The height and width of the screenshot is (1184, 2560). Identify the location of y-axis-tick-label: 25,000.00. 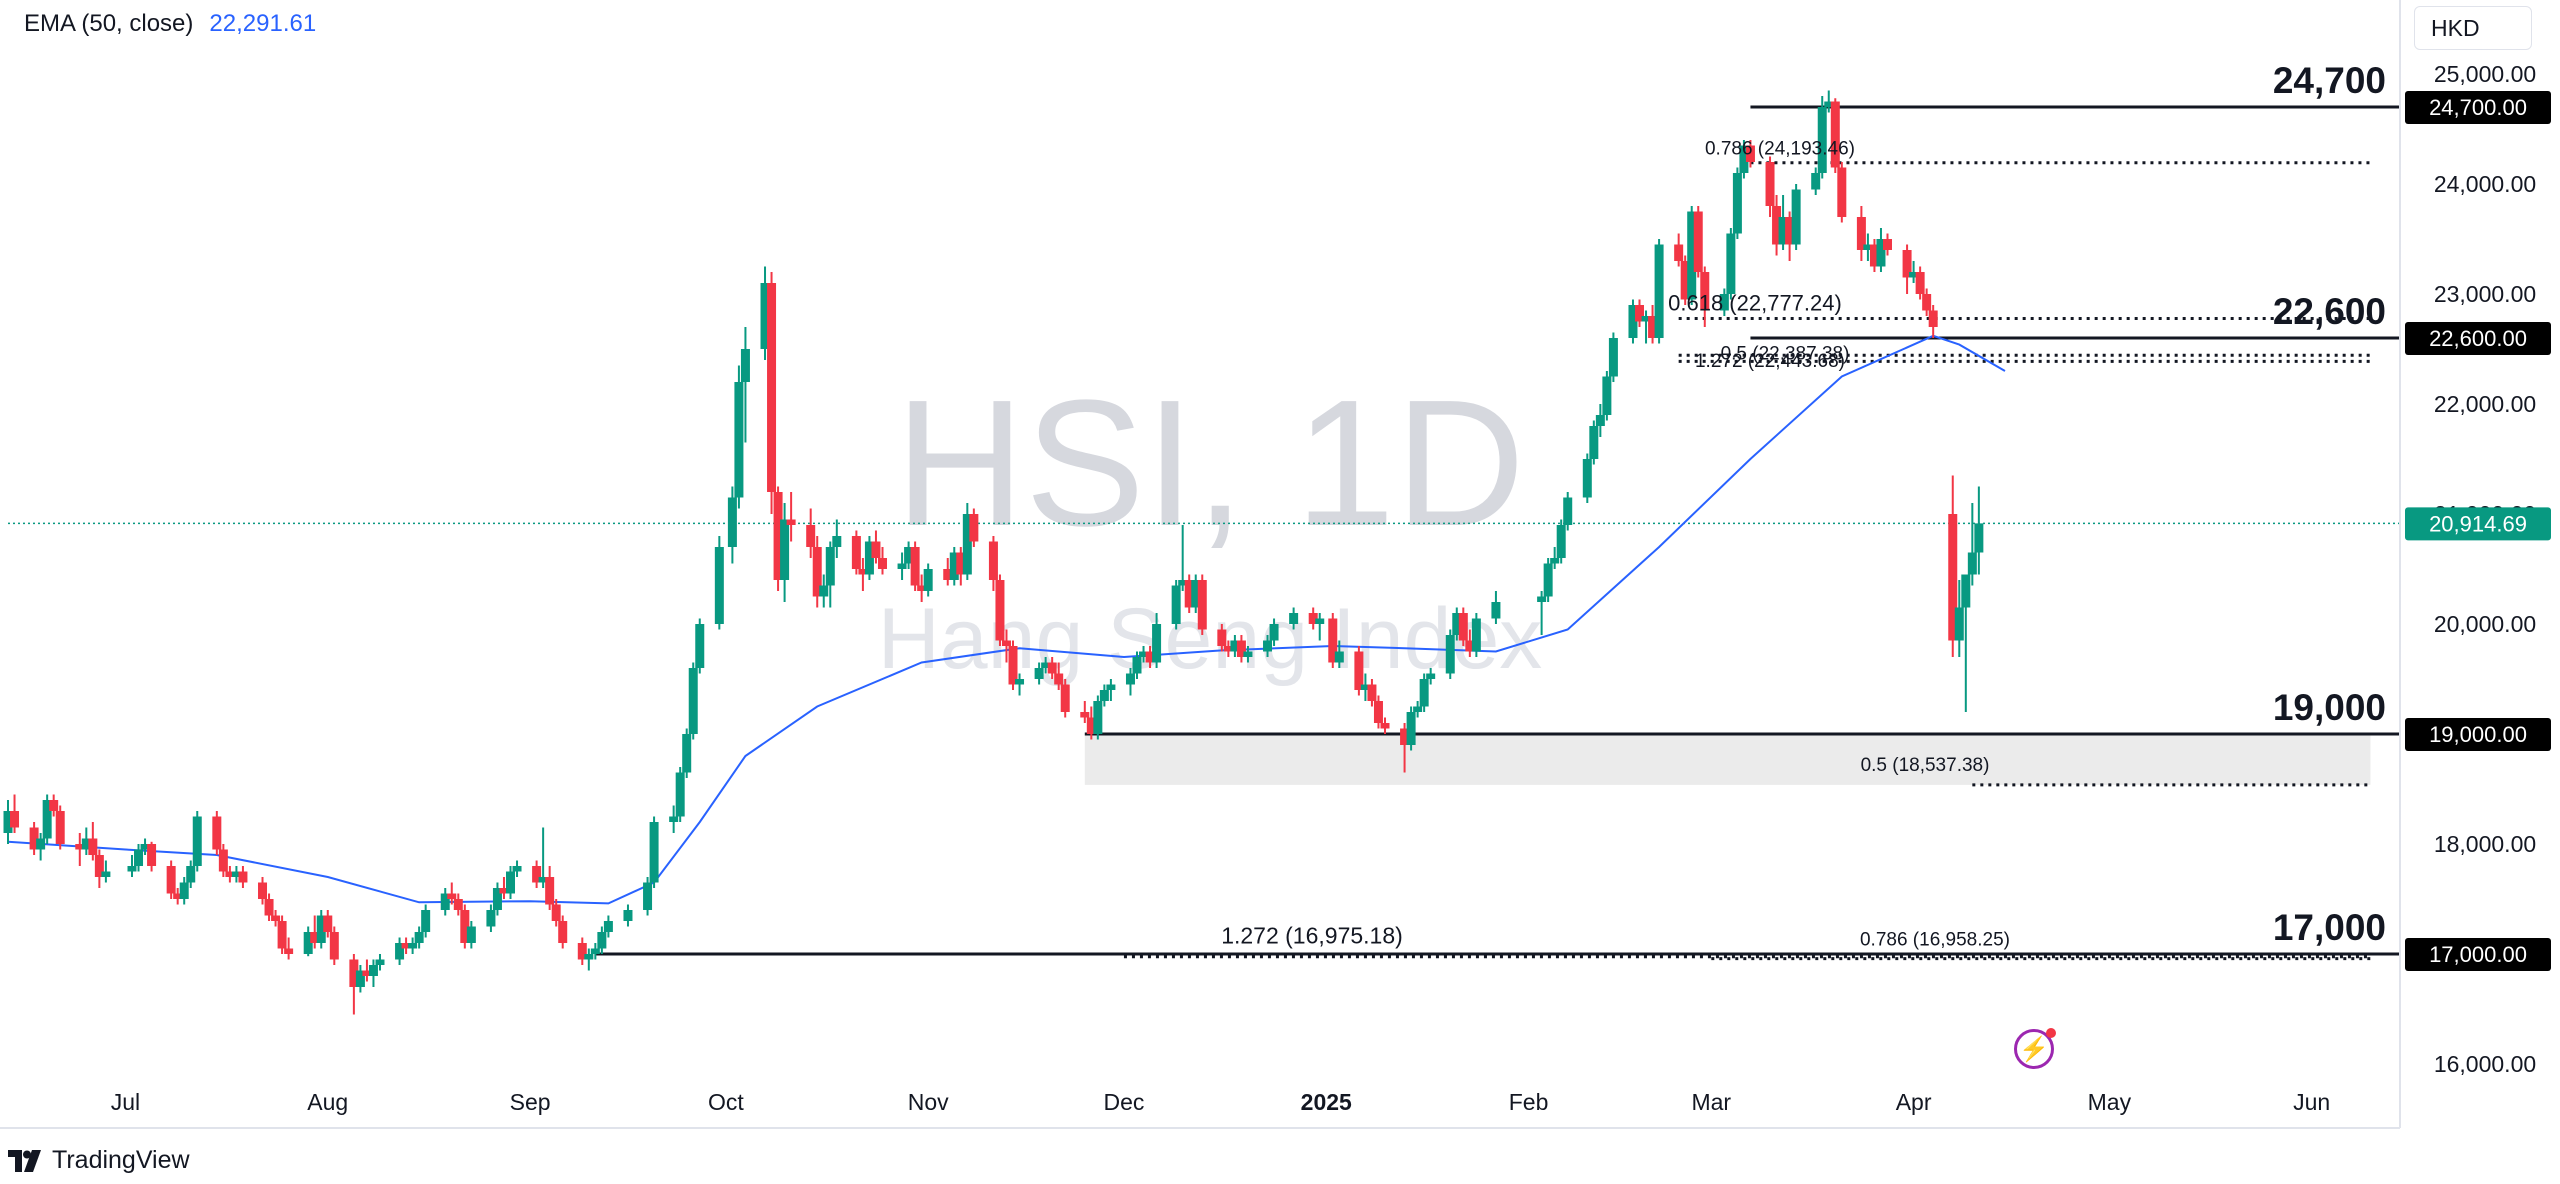
(2485, 74).